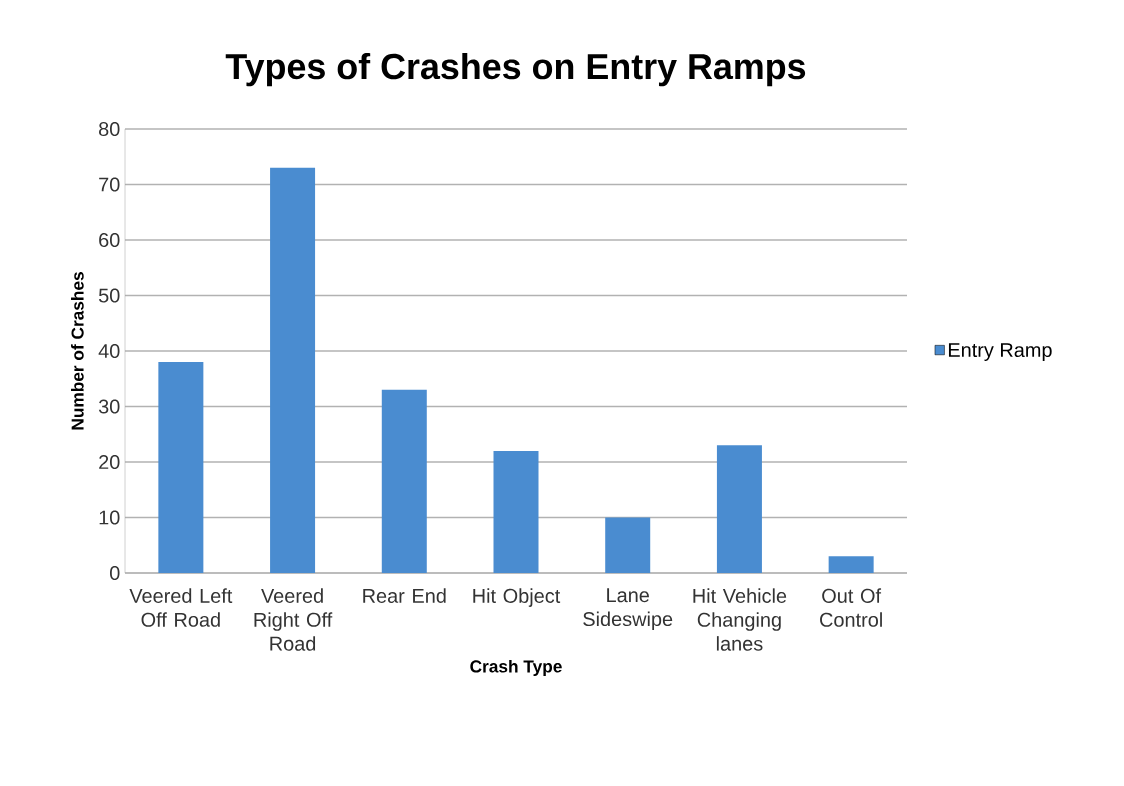  What do you see at coordinates (109, 184) in the screenshot?
I see `y-tick-label: 70` at bounding box center [109, 184].